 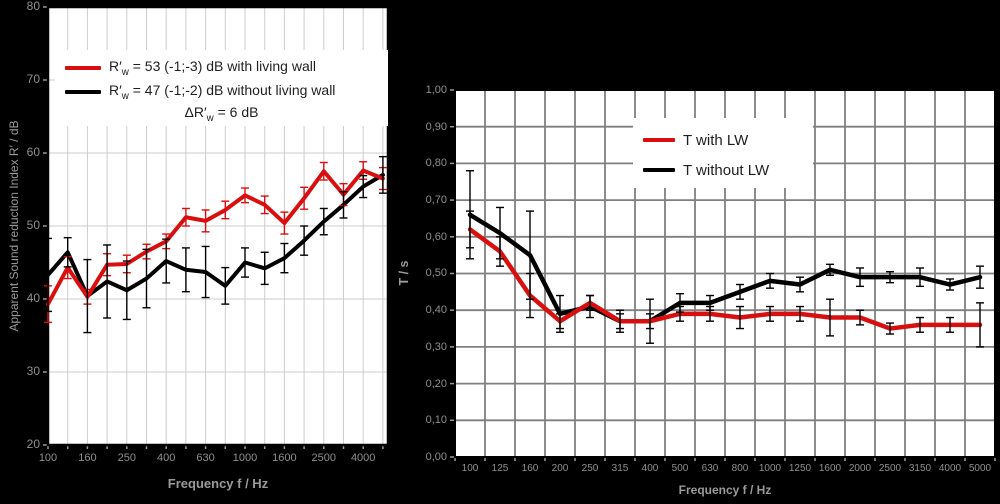 I want to click on legend-entry: R′w = 47 (-1;-2) dB without living wall, so click(x=224, y=92).